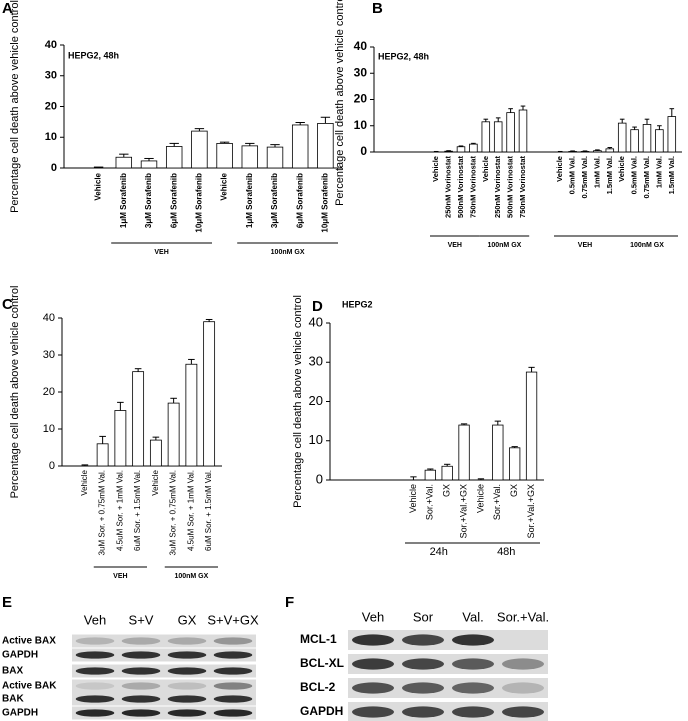  What do you see at coordinates (584, 177) in the screenshot?
I see `x-tick-label: 0.75mM Val.` at bounding box center [584, 177].